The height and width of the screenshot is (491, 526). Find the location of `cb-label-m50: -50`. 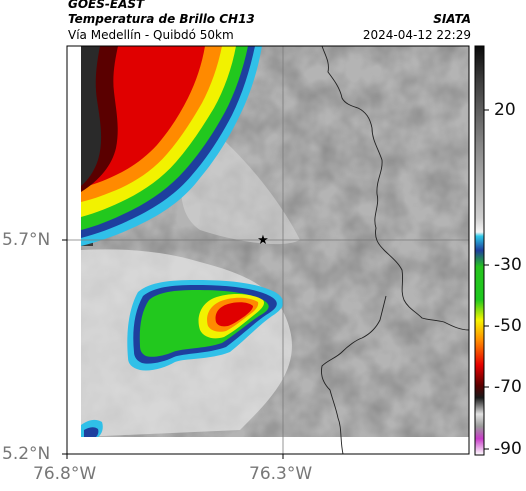

cb-label-m50: -50 is located at coordinates (508, 326).